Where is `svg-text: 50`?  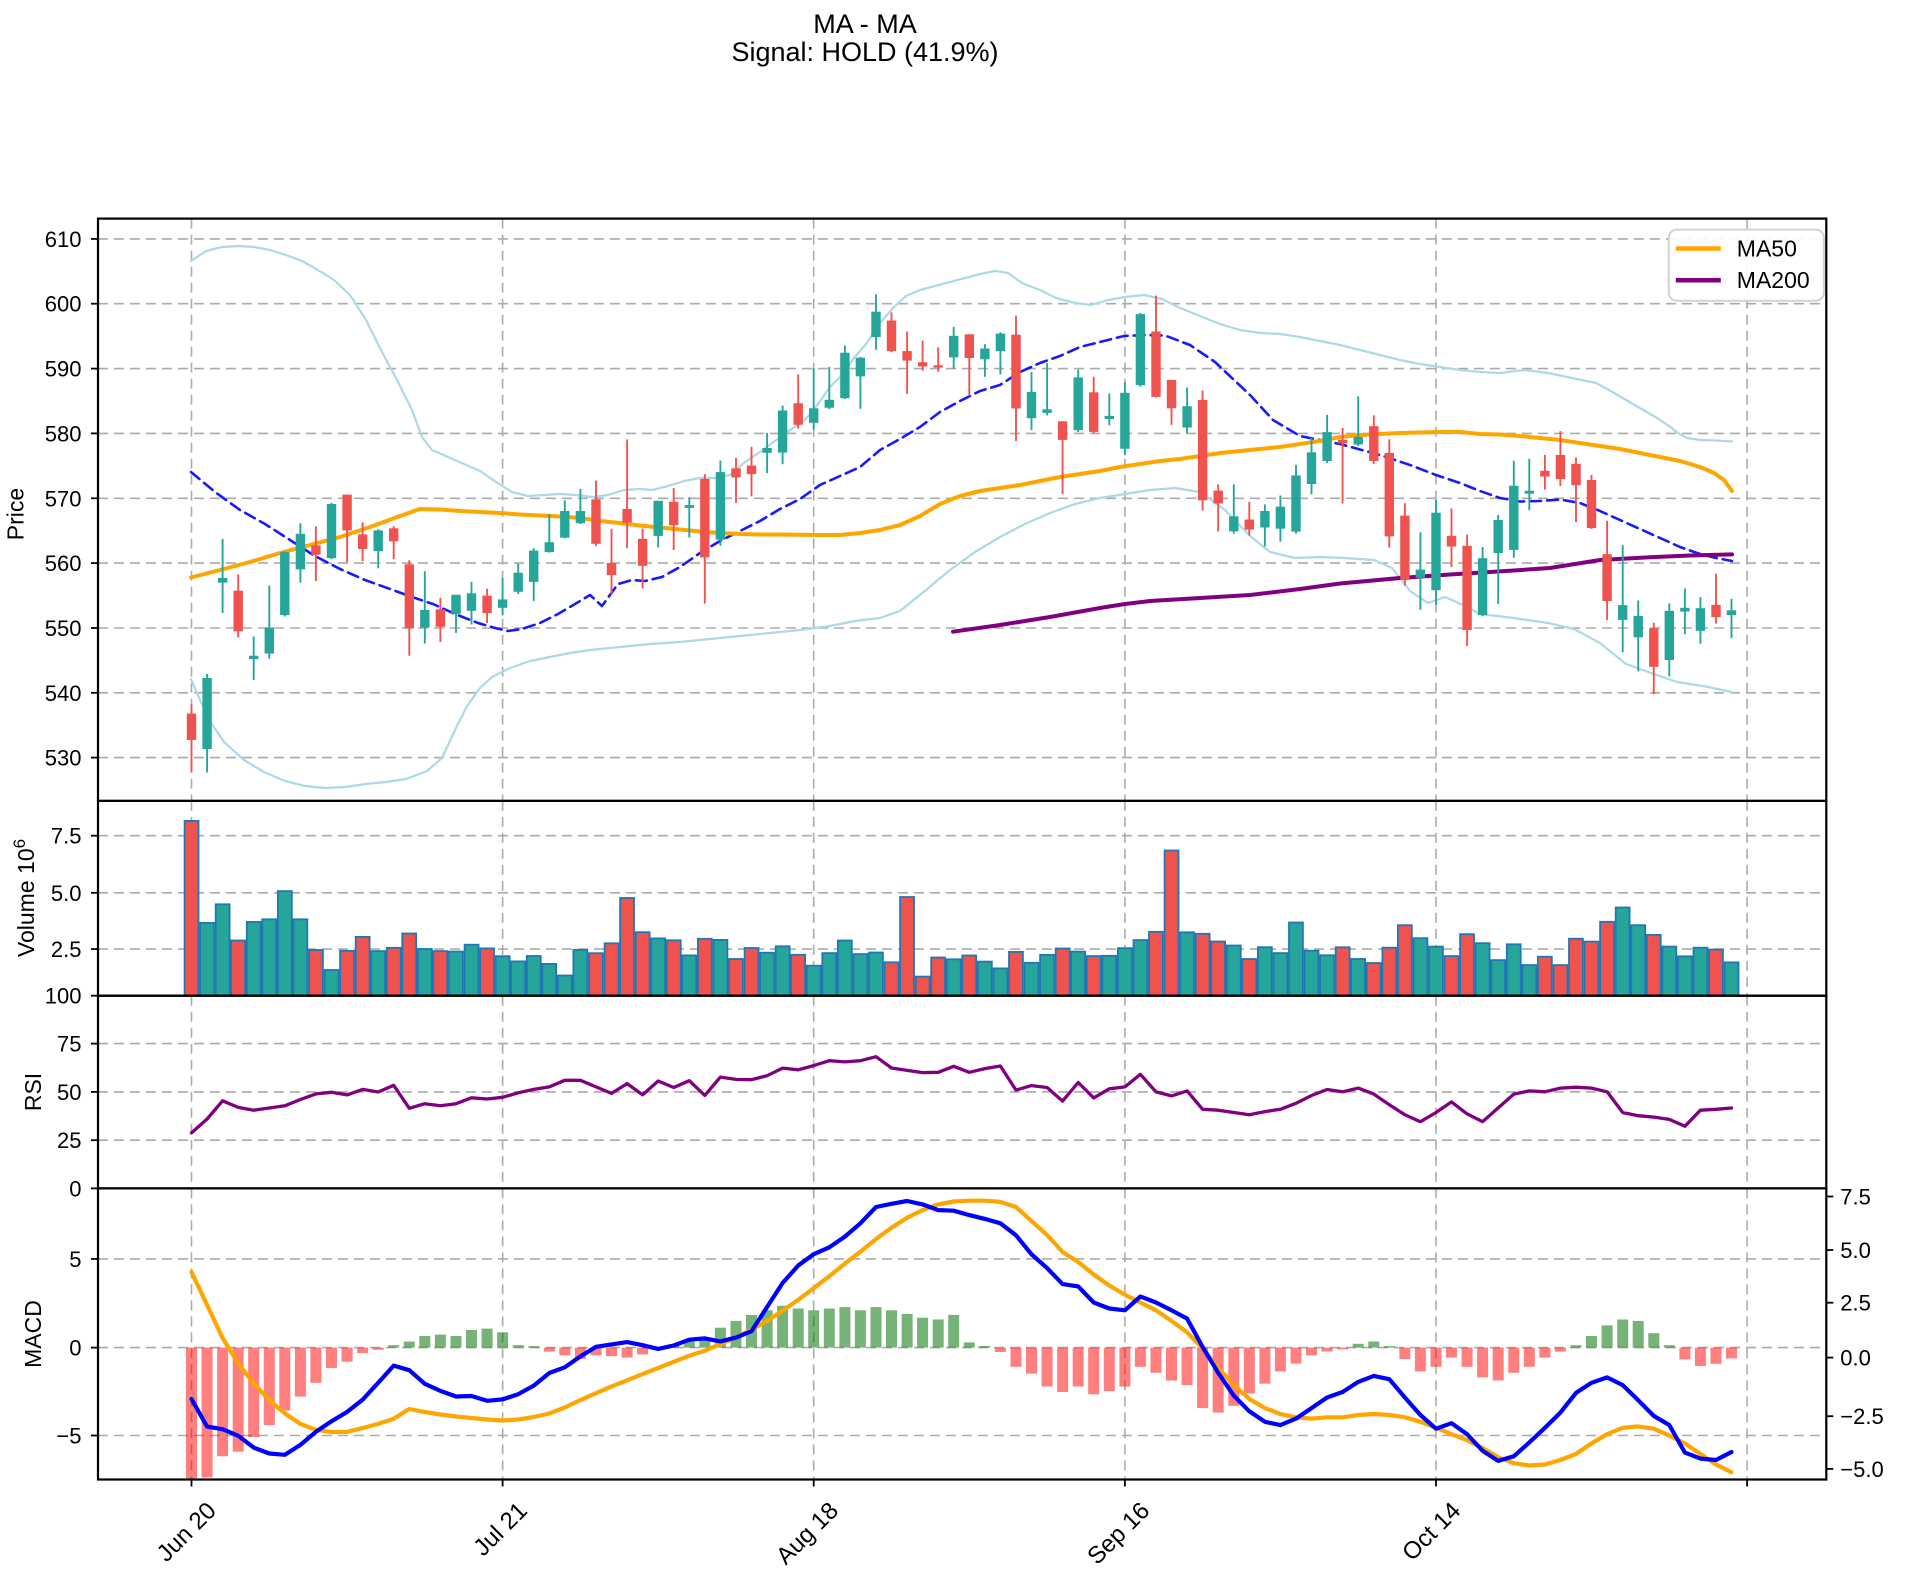 svg-text: 50 is located at coordinates (69, 1092).